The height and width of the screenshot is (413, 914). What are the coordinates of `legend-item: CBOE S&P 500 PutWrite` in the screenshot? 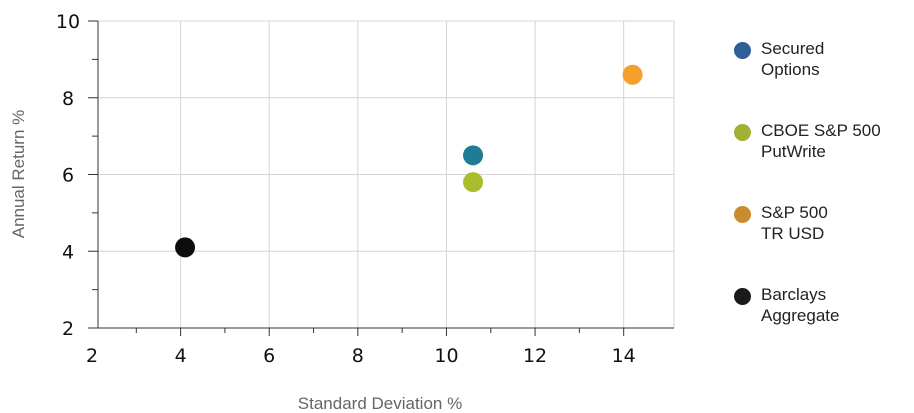 It's located at (821, 161).